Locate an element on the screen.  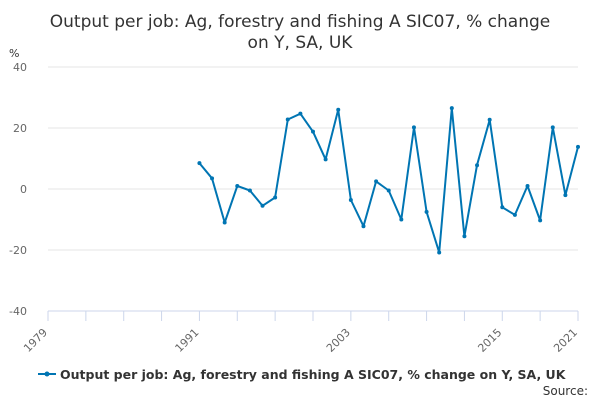
x-tick-label: 1979 is located at coordinates (35, 340).